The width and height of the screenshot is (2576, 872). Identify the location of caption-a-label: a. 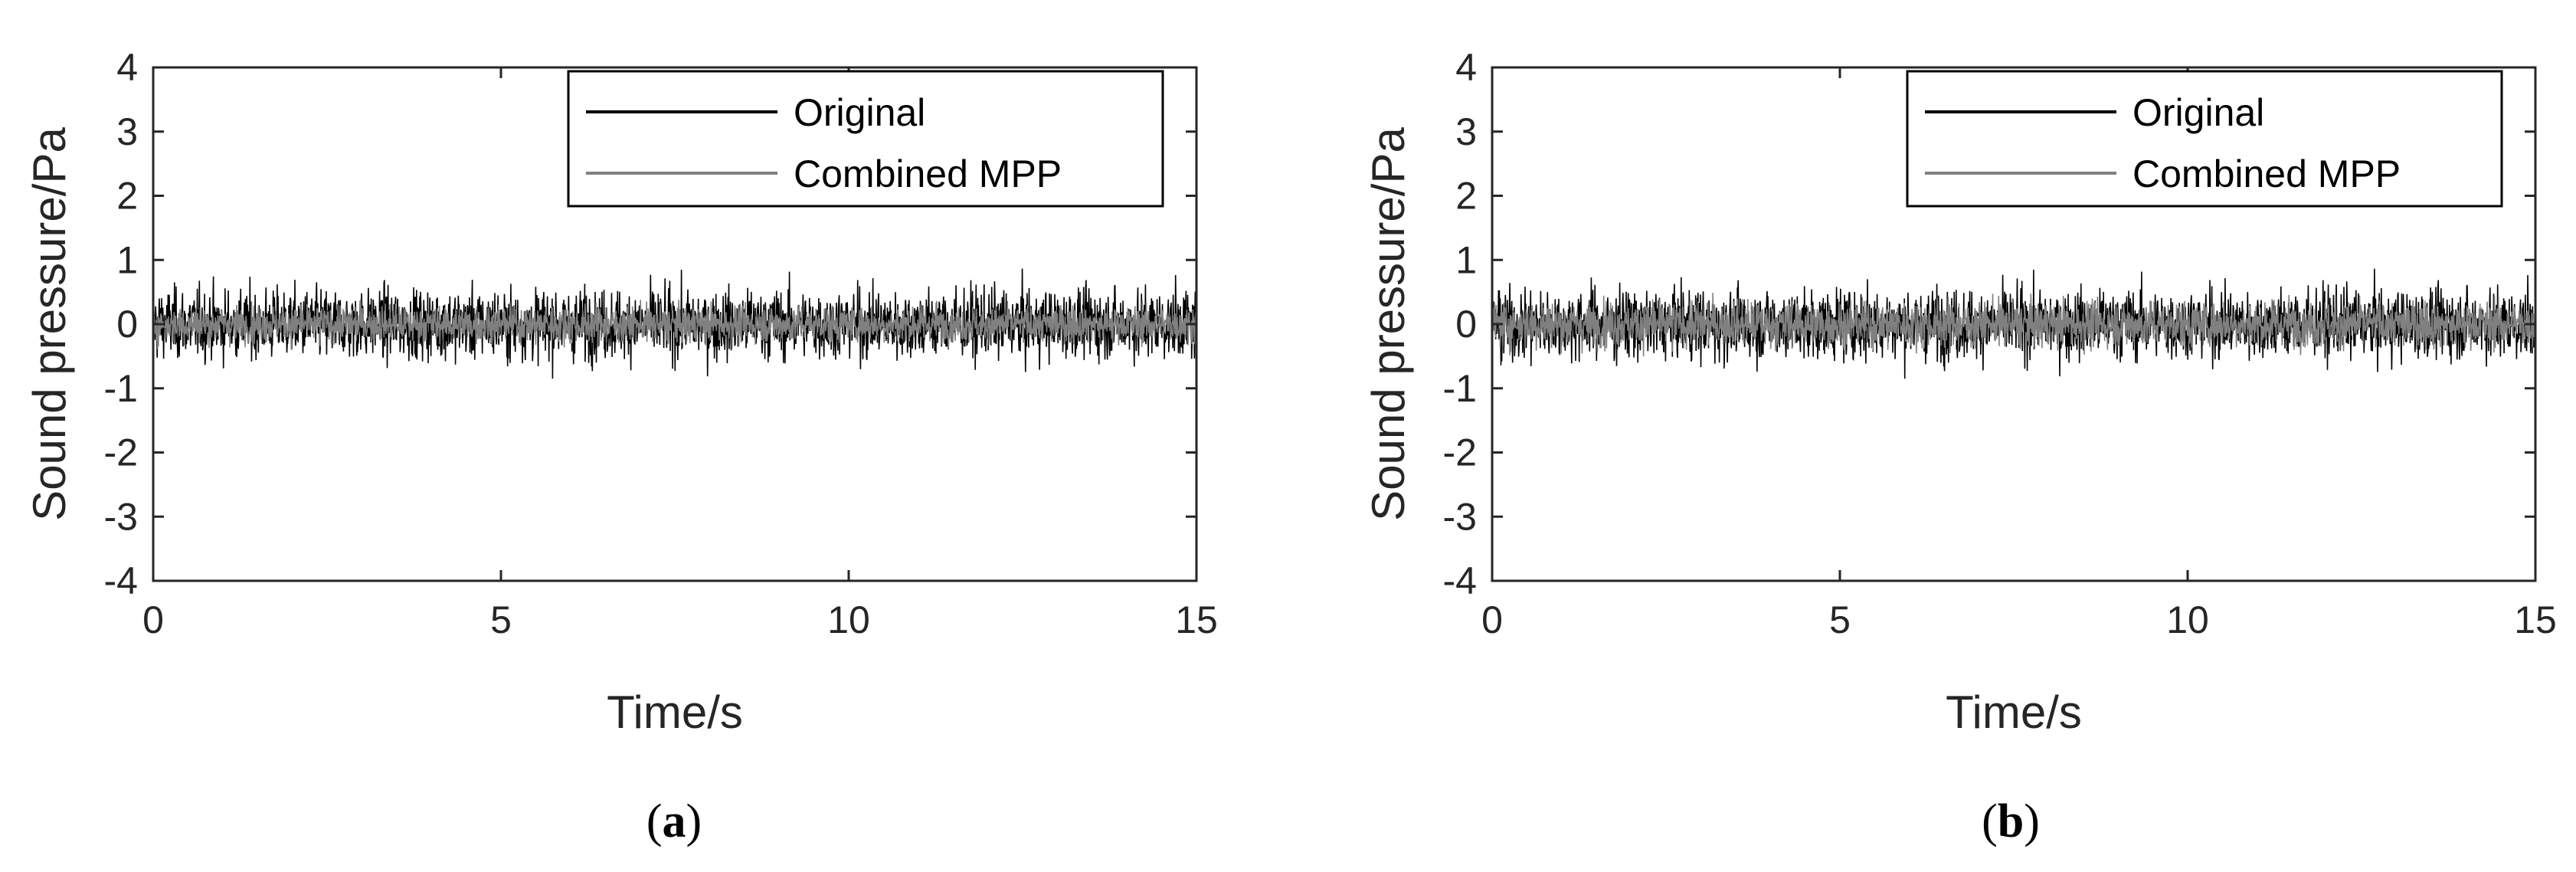
(674, 821).